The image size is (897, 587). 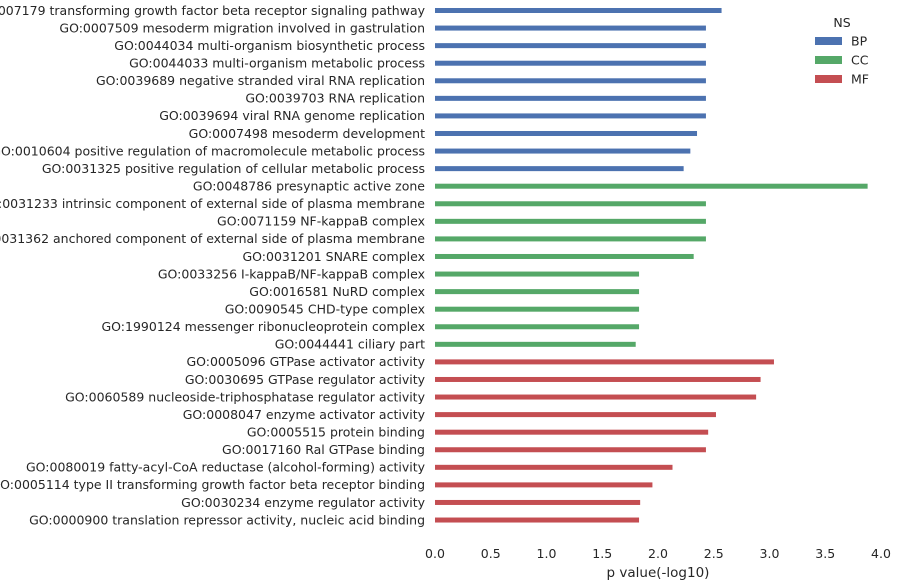 What do you see at coordinates (828, 79) in the screenshot?
I see `legend-swatch-mf` at bounding box center [828, 79].